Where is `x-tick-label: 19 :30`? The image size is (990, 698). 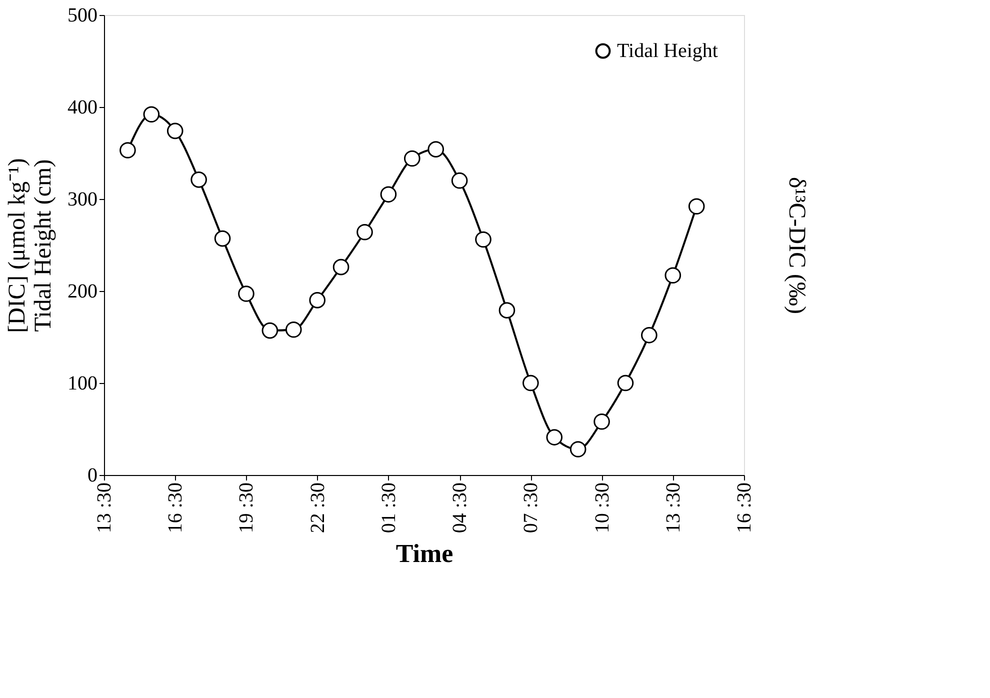 x-tick-label: 19 :30 is located at coordinates (247, 508).